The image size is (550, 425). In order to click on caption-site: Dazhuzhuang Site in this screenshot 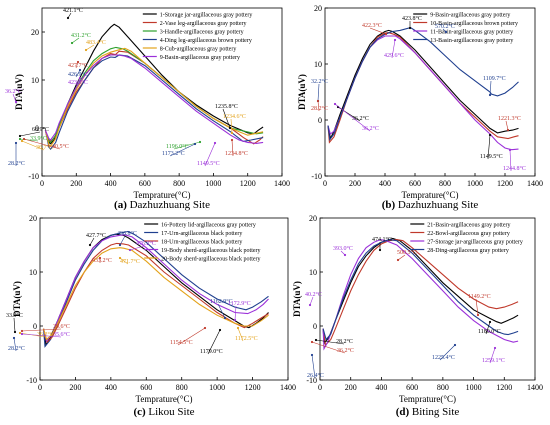, I will do `click(168, 205)`.